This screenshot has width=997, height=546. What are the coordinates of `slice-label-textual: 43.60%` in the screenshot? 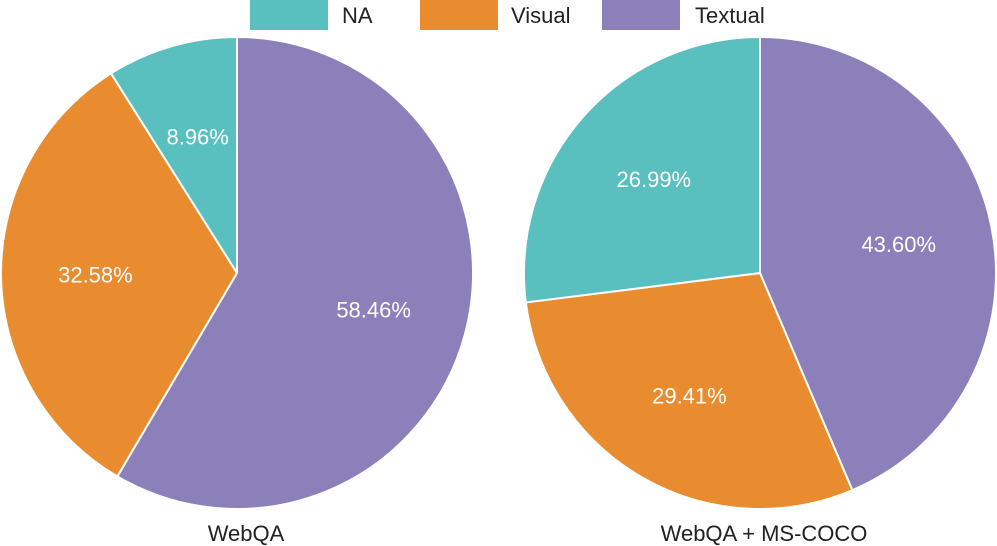 It's located at (898, 244).